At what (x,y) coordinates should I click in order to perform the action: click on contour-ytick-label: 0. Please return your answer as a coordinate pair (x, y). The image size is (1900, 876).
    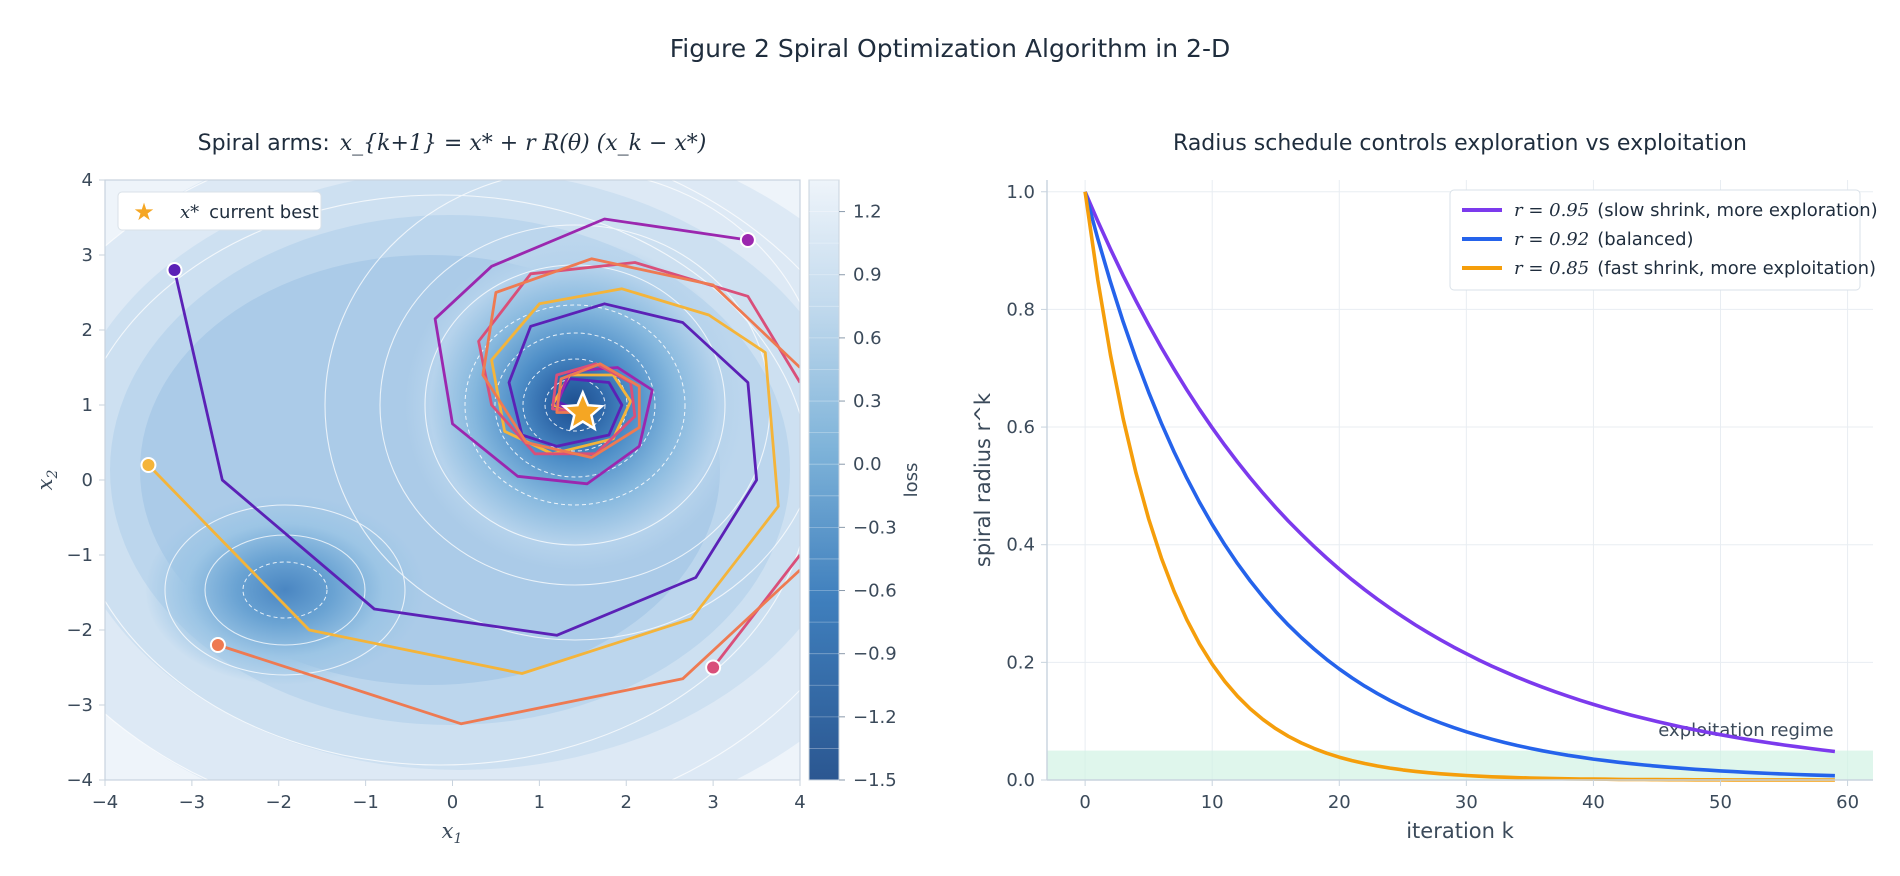
    Looking at the image, I should click on (87, 480).